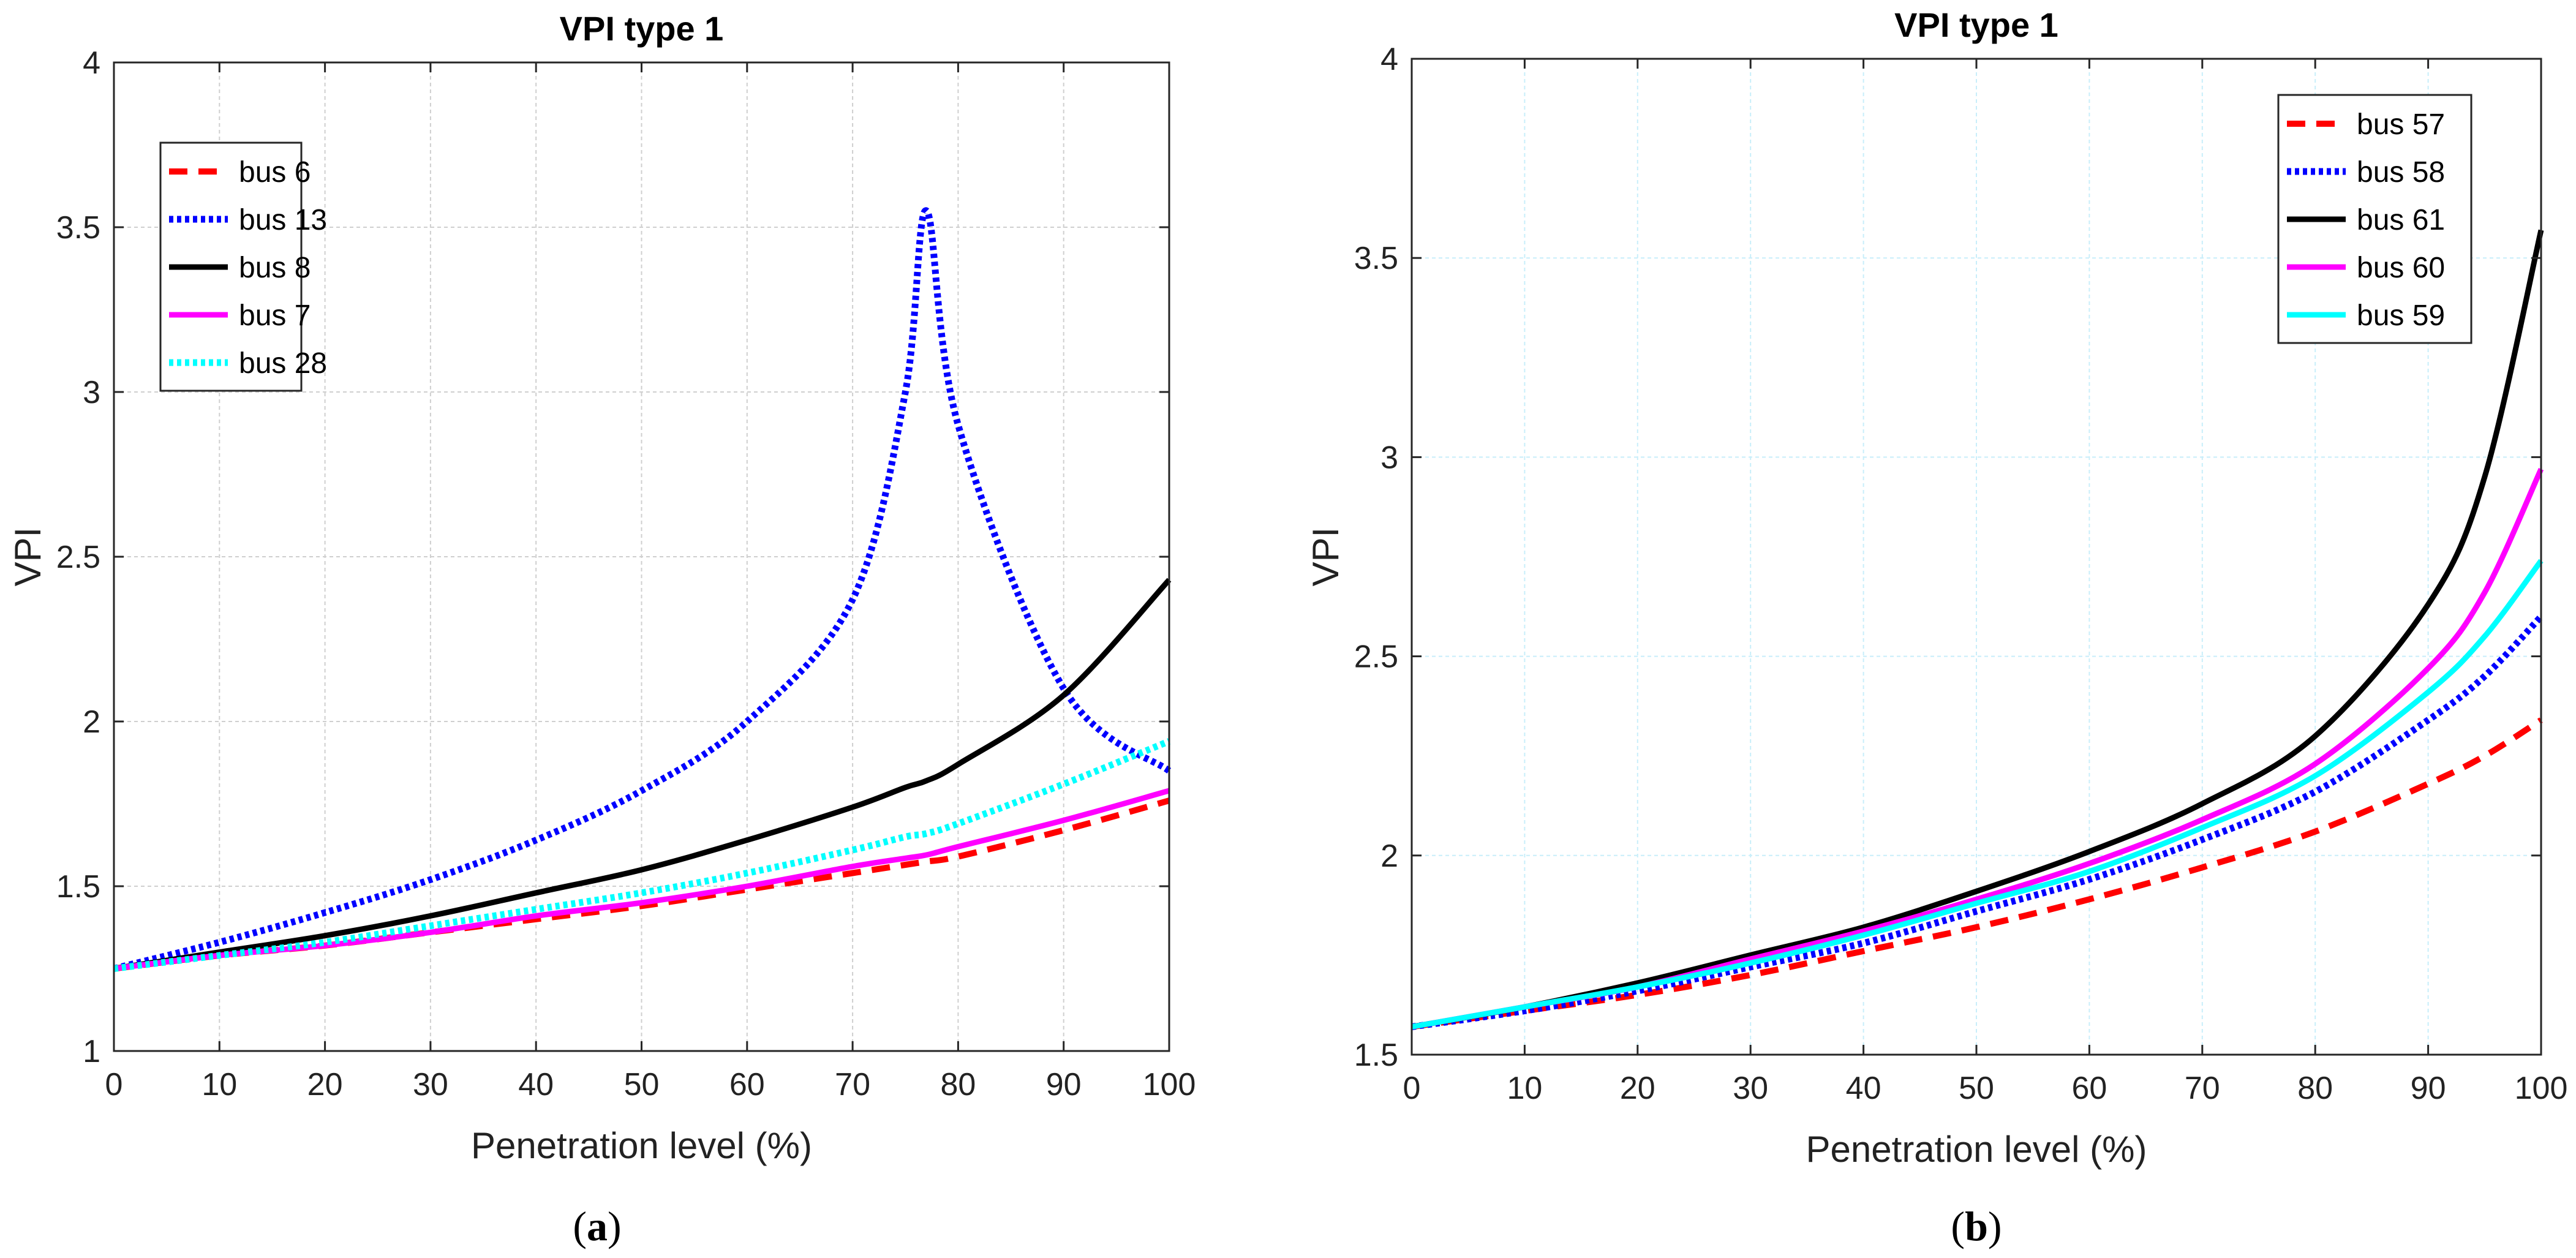 The image size is (2576, 1258). What do you see at coordinates (2401, 315) in the screenshot?
I see `legend-label: bus 59` at bounding box center [2401, 315].